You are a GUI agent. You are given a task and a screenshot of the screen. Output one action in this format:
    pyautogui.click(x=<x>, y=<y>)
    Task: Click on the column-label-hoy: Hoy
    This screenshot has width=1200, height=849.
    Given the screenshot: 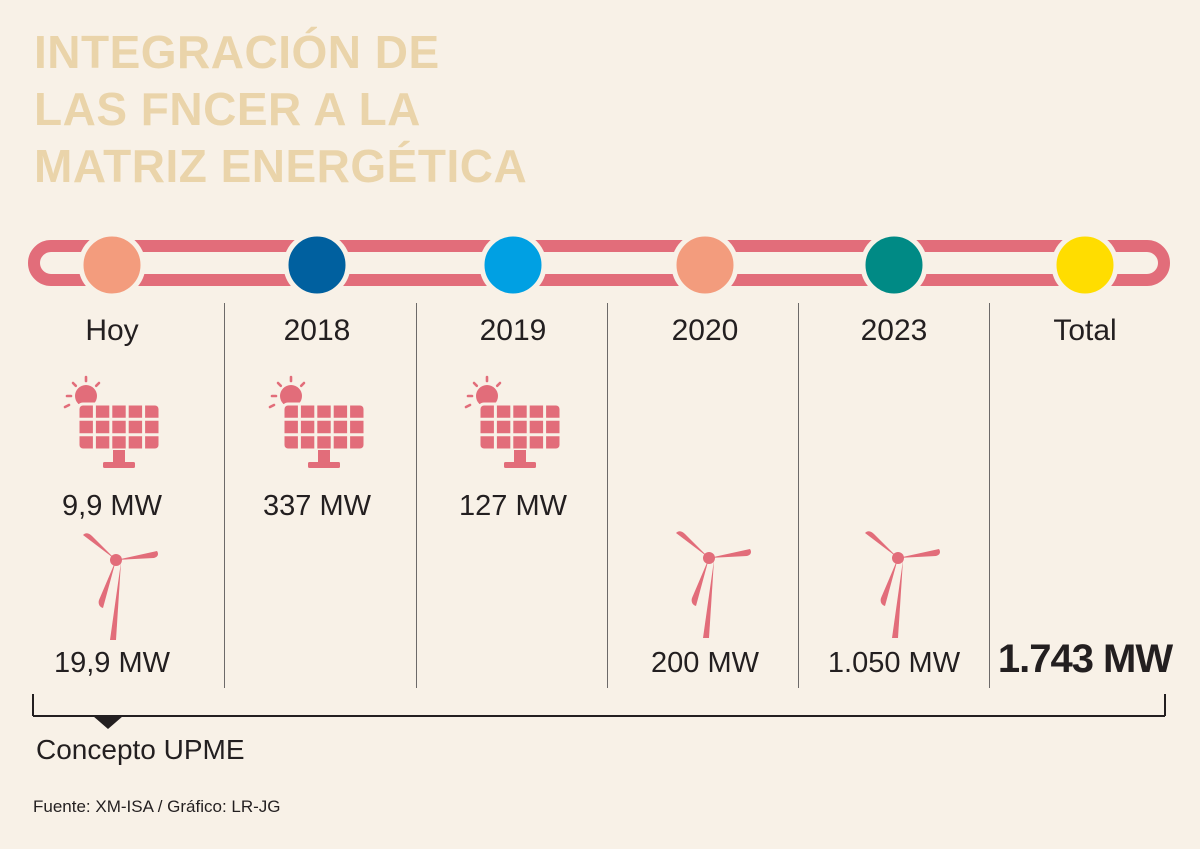 What is the action you would take?
    pyautogui.click(x=112, y=330)
    